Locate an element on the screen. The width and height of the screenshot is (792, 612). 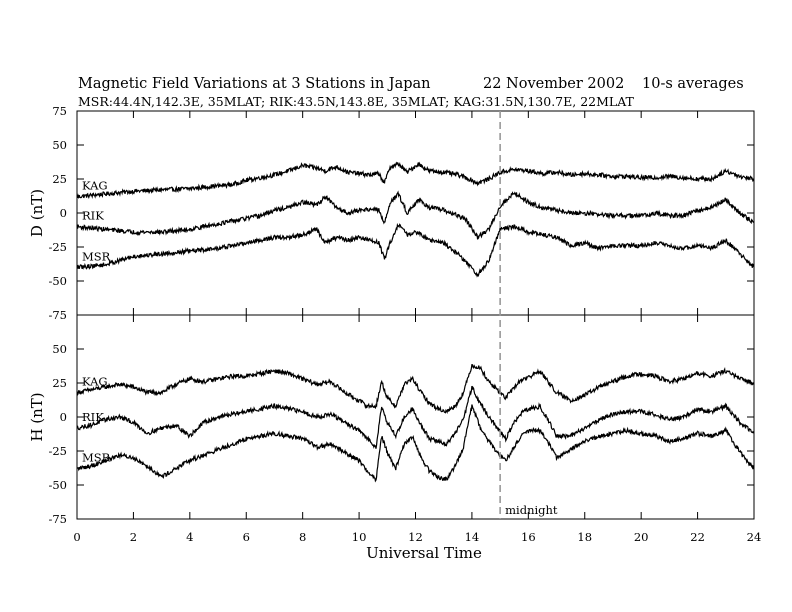
station-label-h-rik: RIK is located at coordinates (93, 417).